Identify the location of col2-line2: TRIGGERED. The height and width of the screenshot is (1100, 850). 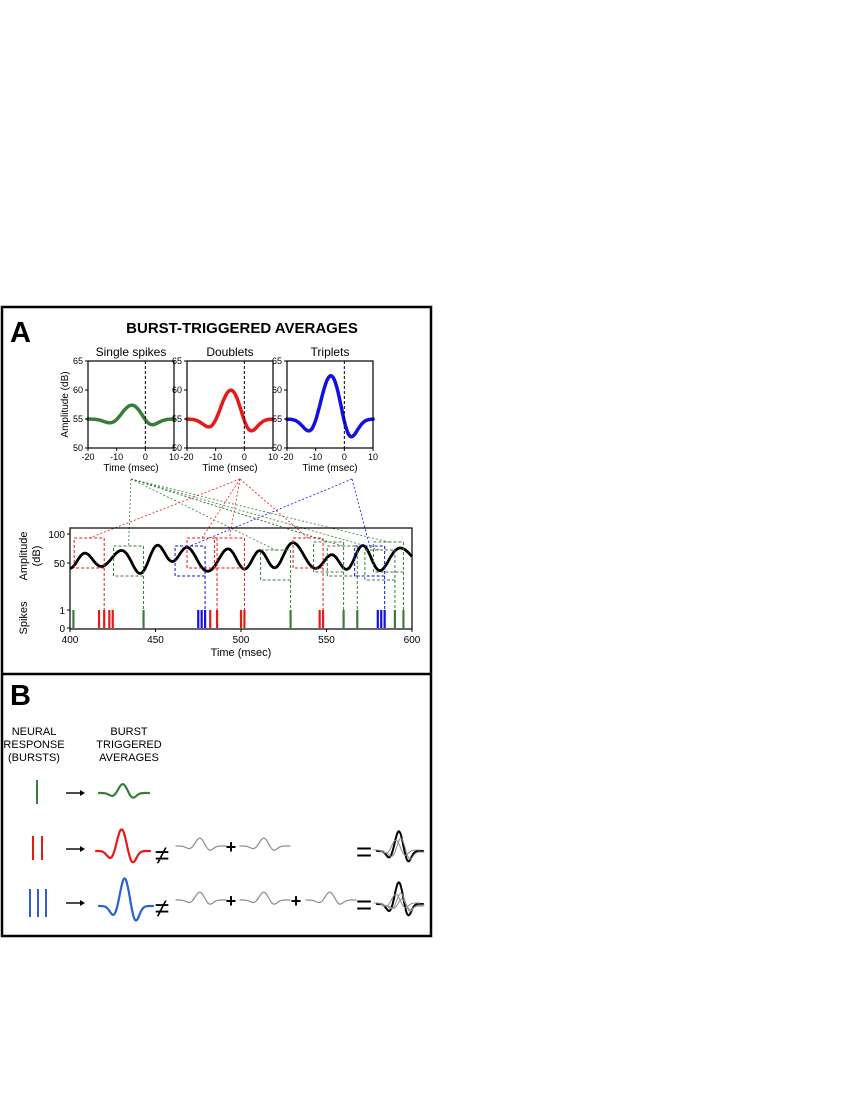
(128, 745).